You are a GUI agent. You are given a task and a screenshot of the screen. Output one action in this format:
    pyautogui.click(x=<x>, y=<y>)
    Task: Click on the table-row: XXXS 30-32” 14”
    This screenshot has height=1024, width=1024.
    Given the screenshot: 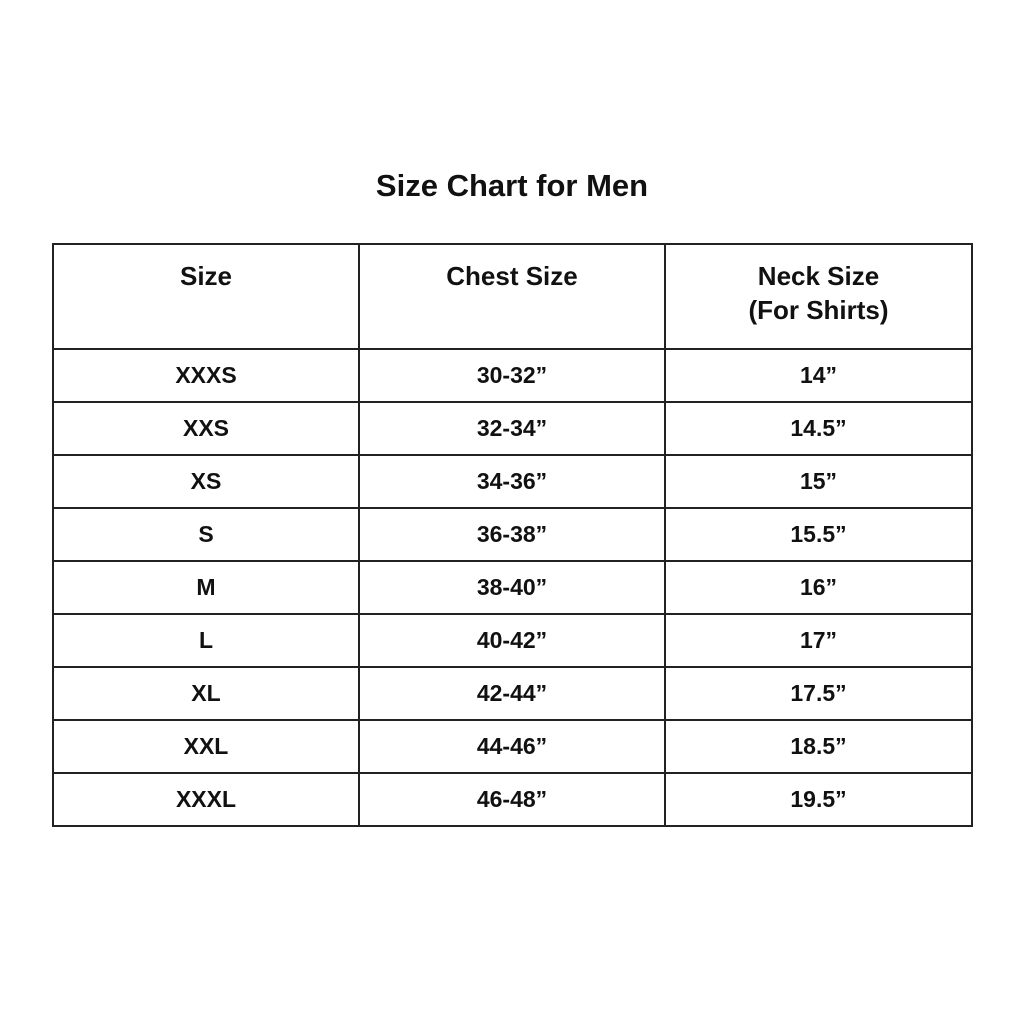 What is the action you would take?
    pyautogui.click(x=512, y=375)
    